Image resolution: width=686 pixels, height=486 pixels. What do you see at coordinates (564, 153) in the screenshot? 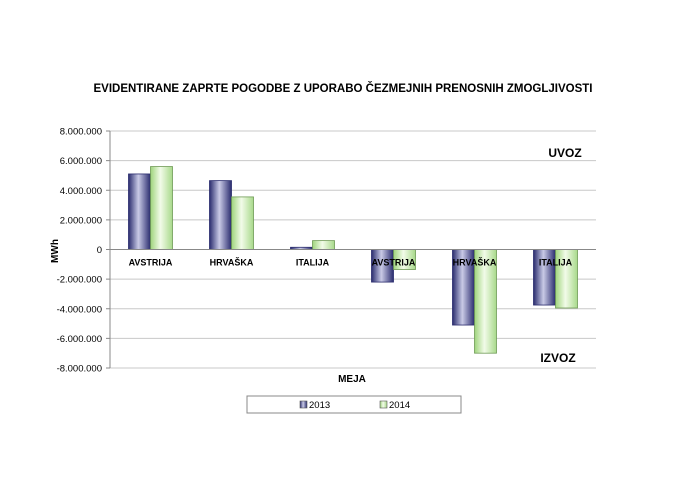
I see `annotation-import: UVOZ` at bounding box center [564, 153].